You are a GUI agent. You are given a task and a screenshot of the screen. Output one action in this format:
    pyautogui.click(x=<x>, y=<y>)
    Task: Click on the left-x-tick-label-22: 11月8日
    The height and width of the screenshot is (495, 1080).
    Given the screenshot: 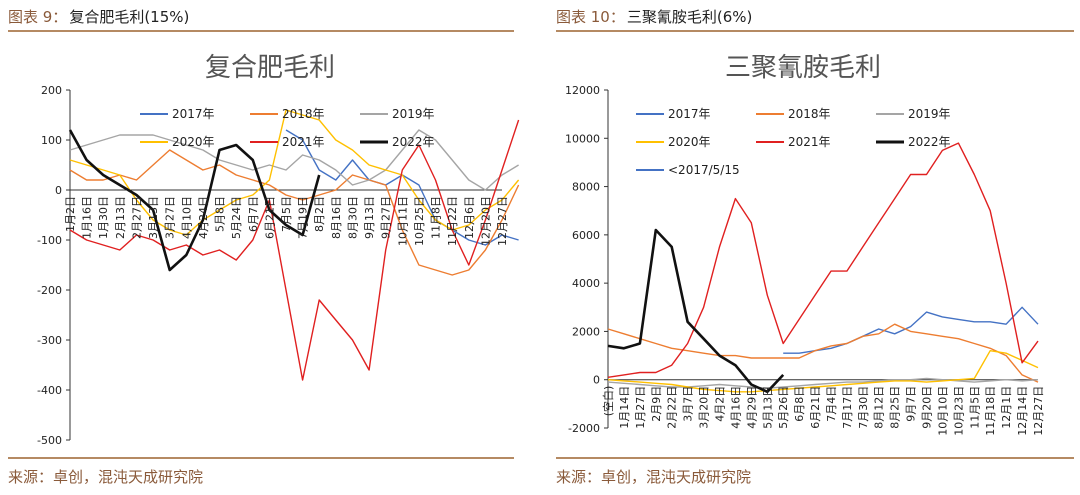 What is the action you would take?
    pyautogui.click(x=436, y=217)
    